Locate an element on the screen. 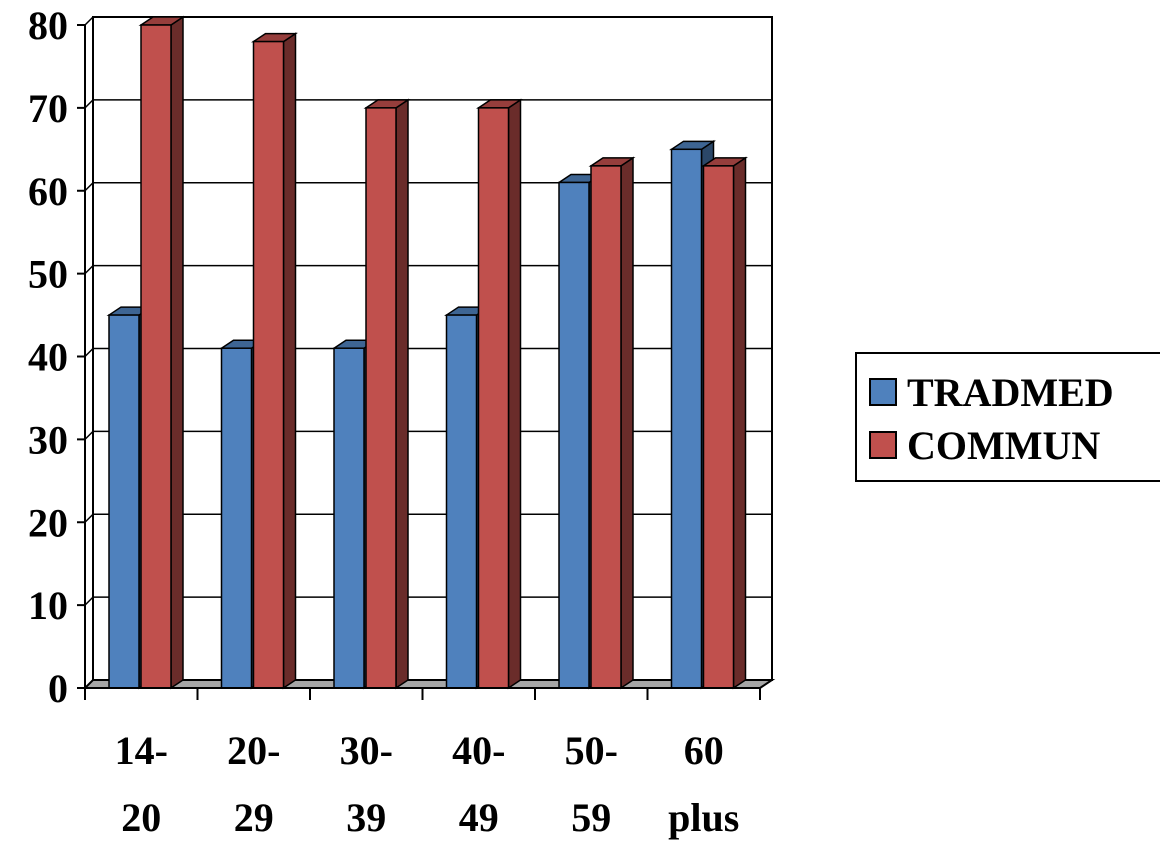 Image resolution: width=1160 pixels, height=842 pixels. legend-label-commun: COMMUN is located at coordinates (1004, 445).